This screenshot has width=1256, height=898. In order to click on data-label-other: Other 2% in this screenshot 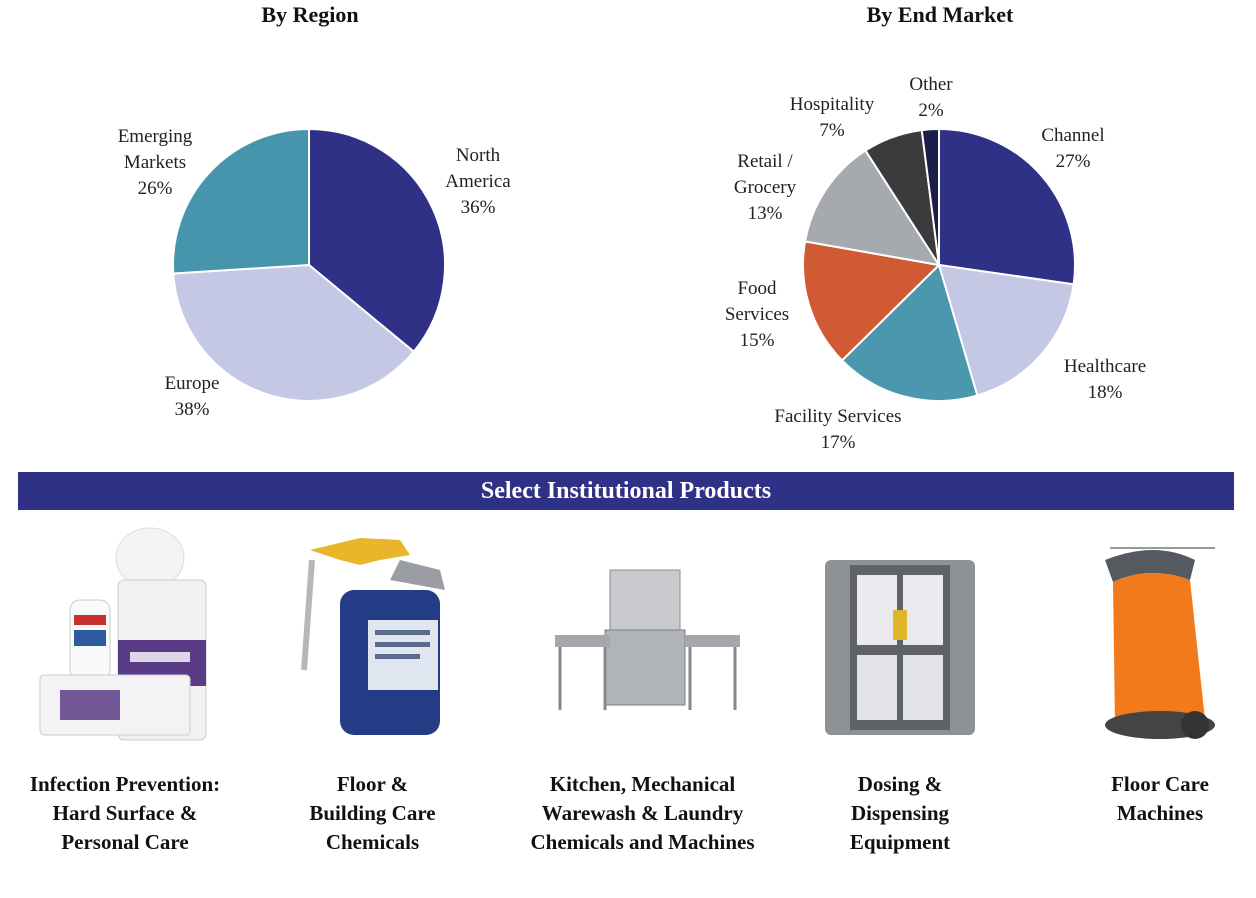, I will do `click(931, 97)`.